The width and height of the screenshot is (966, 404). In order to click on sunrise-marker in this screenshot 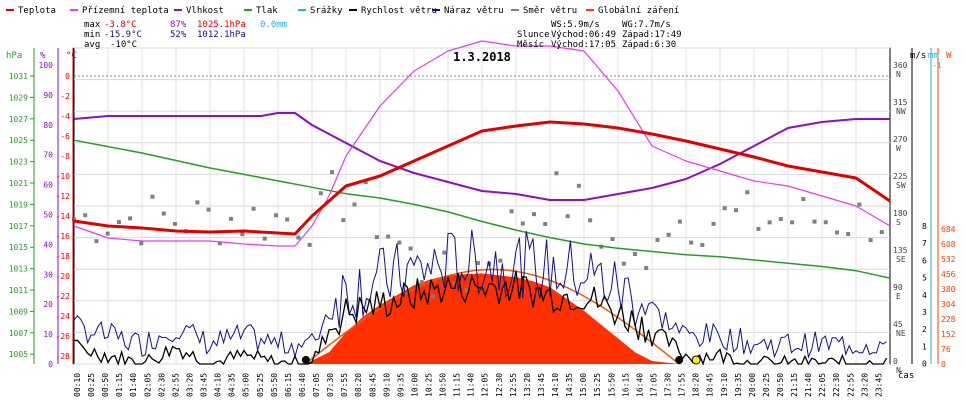, I will do `click(305, 360)`.